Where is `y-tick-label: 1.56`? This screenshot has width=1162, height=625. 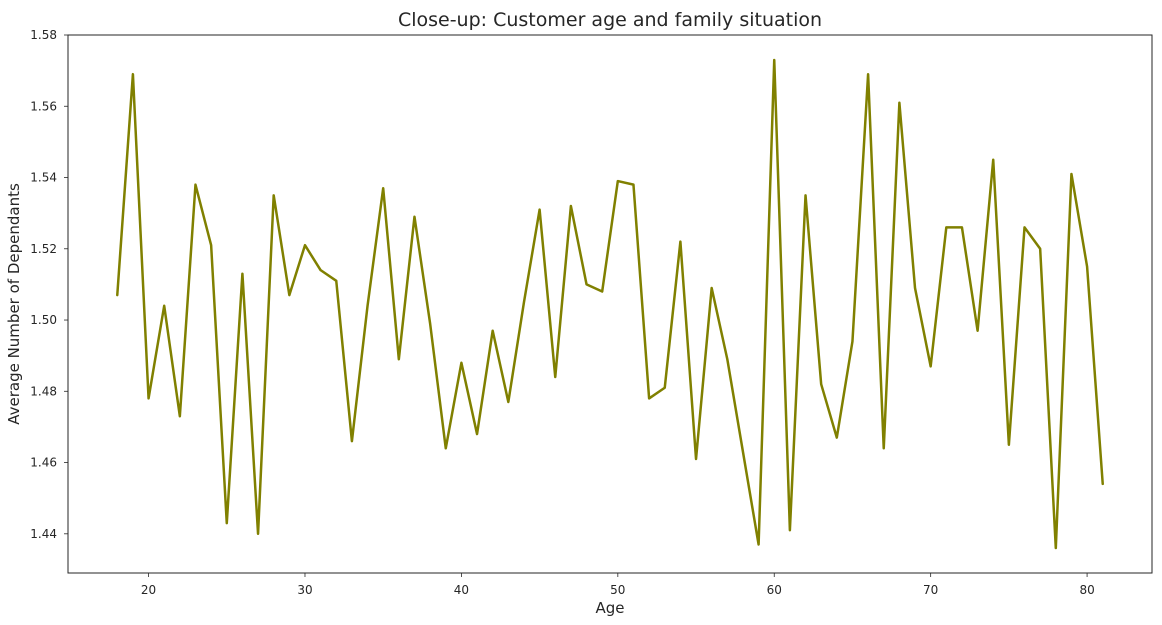
y-tick-label: 1.56 is located at coordinates (43, 106).